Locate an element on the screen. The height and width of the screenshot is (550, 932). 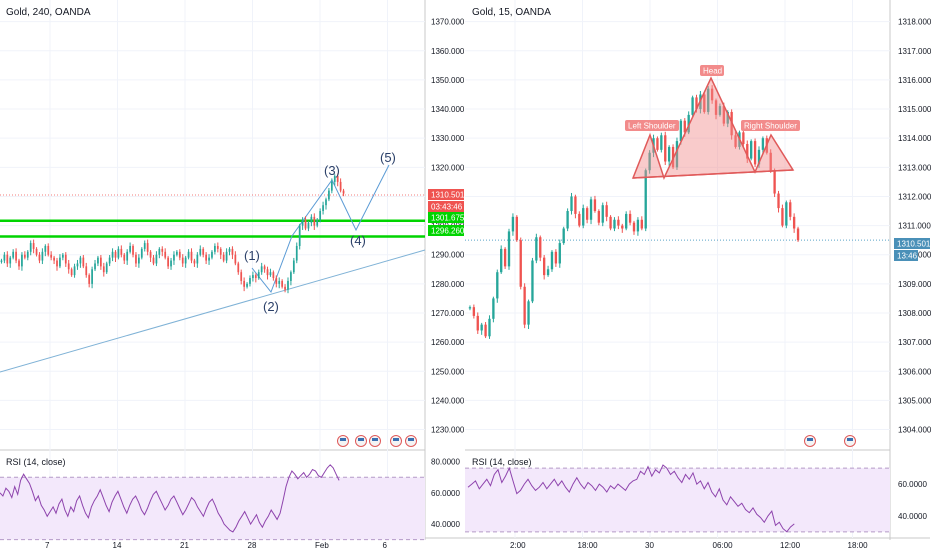
left-time-tick-label: 21 is located at coordinates (184, 545).